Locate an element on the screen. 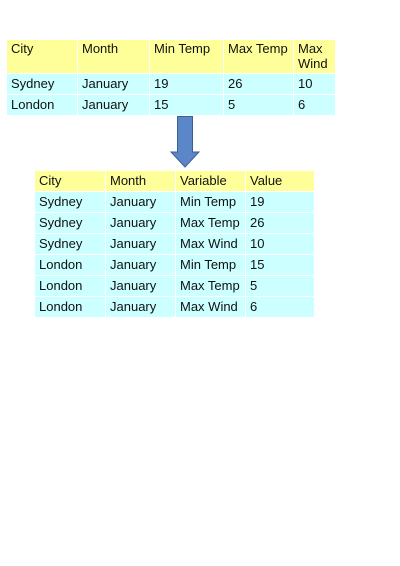 This screenshot has height=566, width=400. table-row: London January 15 5 6 is located at coordinates (171, 105).